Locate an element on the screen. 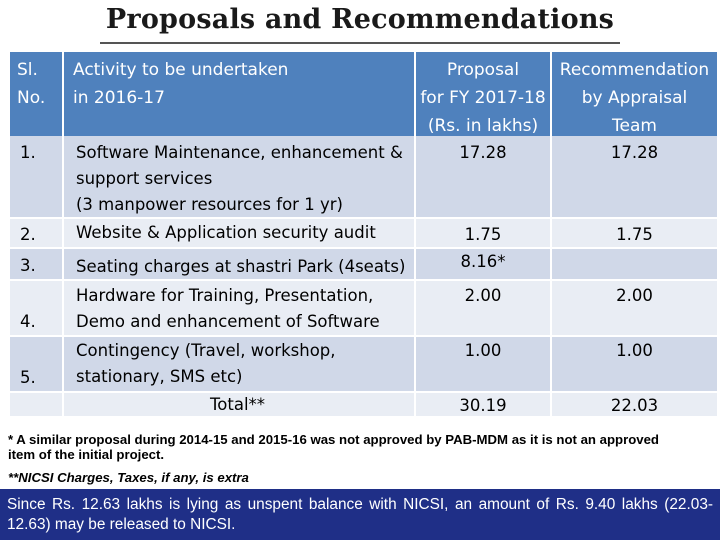 The image size is (720, 540). row-2-proposal: 1.75 is located at coordinates (483, 234).